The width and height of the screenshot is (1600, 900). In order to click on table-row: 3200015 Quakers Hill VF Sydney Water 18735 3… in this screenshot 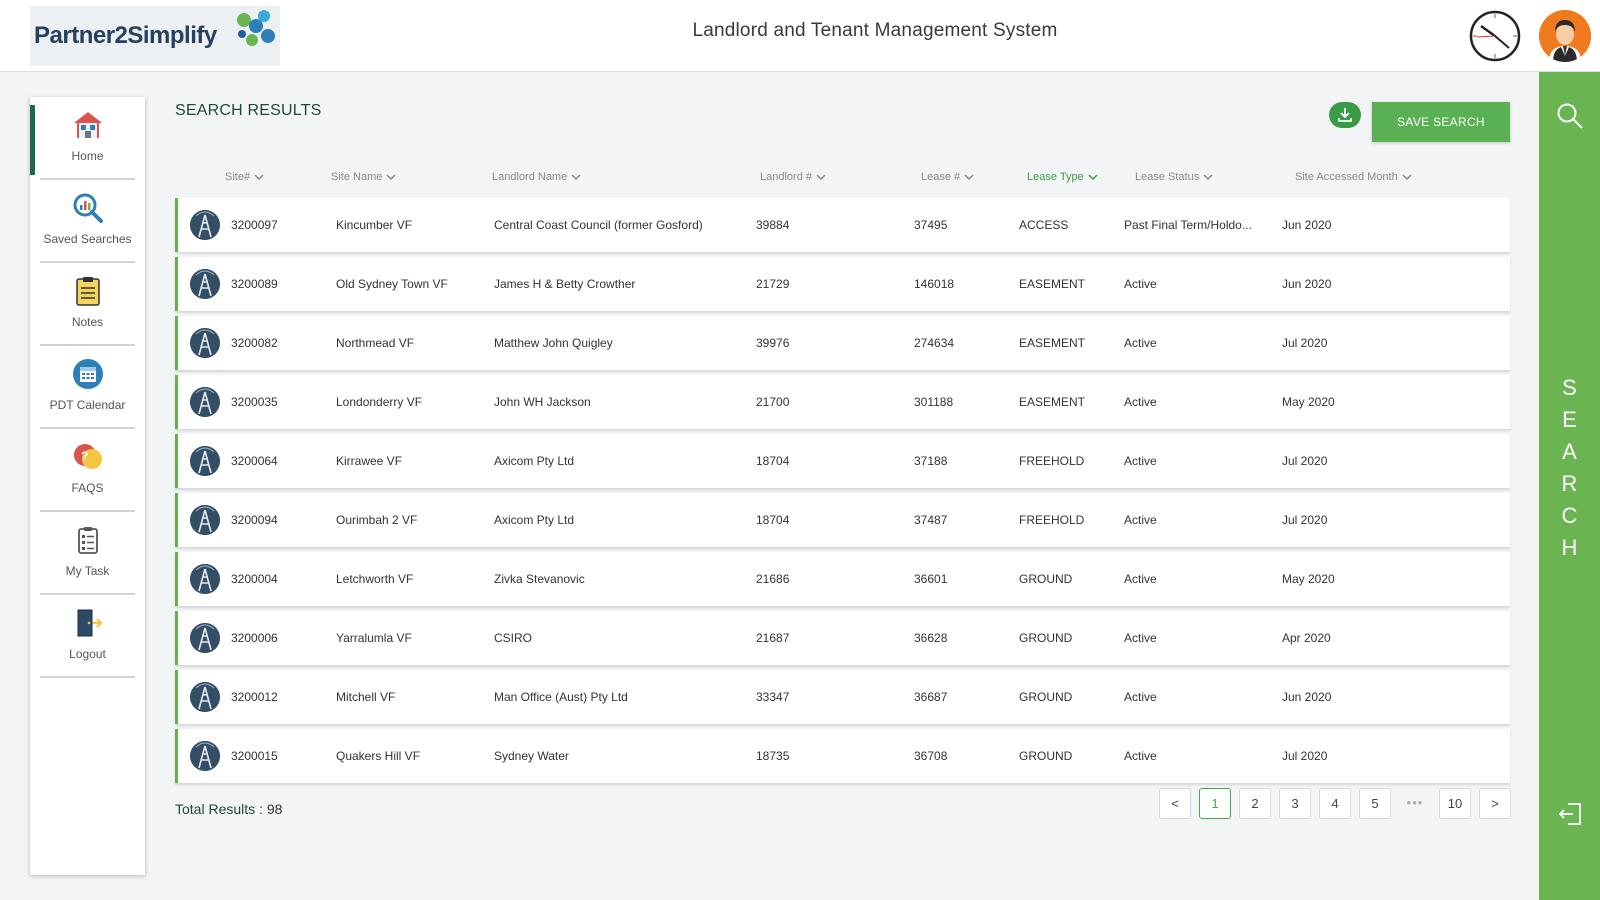, I will do `click(842, 756)`.